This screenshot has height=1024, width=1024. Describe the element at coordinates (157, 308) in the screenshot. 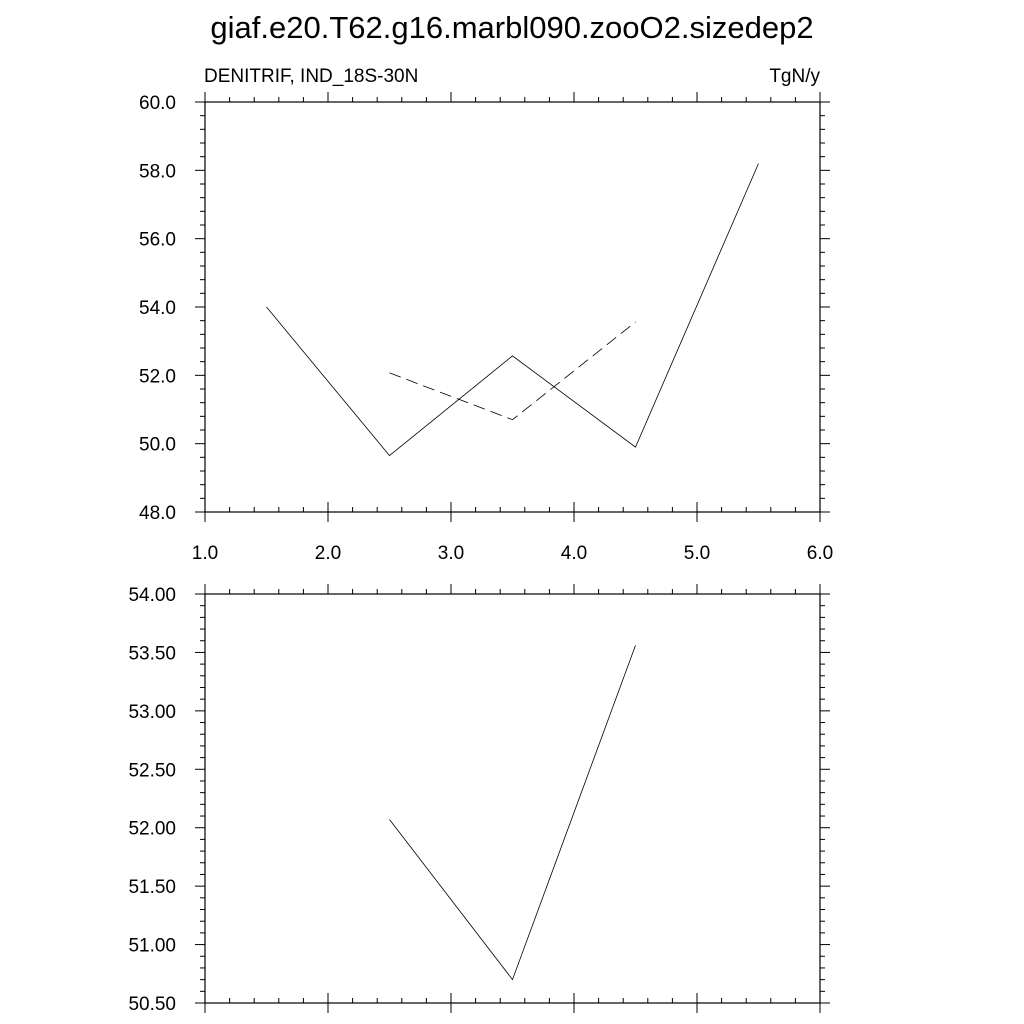

I see `panel-1-y-tick-label: 54.0` at that location.